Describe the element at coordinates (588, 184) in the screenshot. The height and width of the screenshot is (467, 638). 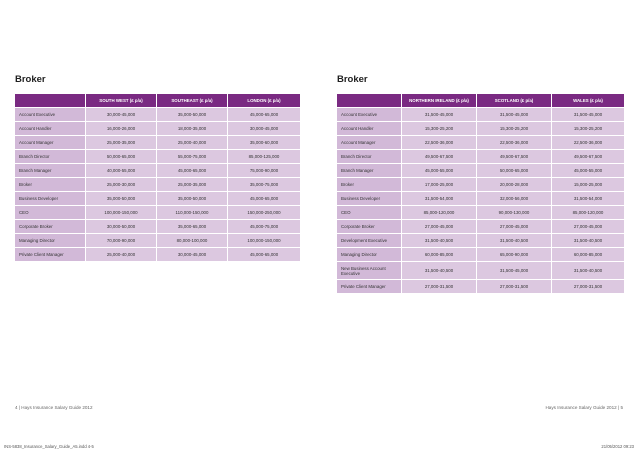
I see `salary-cell: 15,000-25,000` at that location.